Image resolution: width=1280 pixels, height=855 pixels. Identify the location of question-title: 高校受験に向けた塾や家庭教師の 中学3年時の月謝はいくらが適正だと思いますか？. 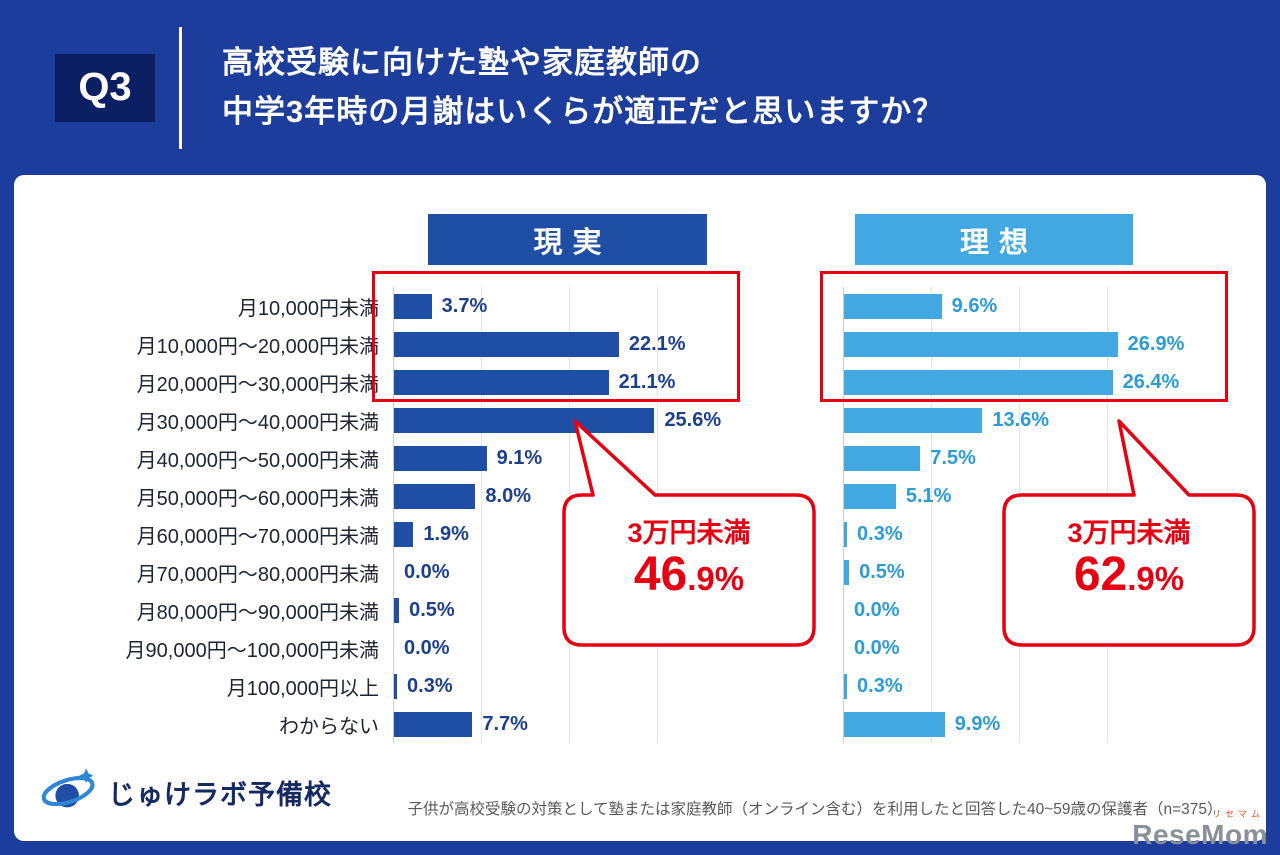
(583, 87).